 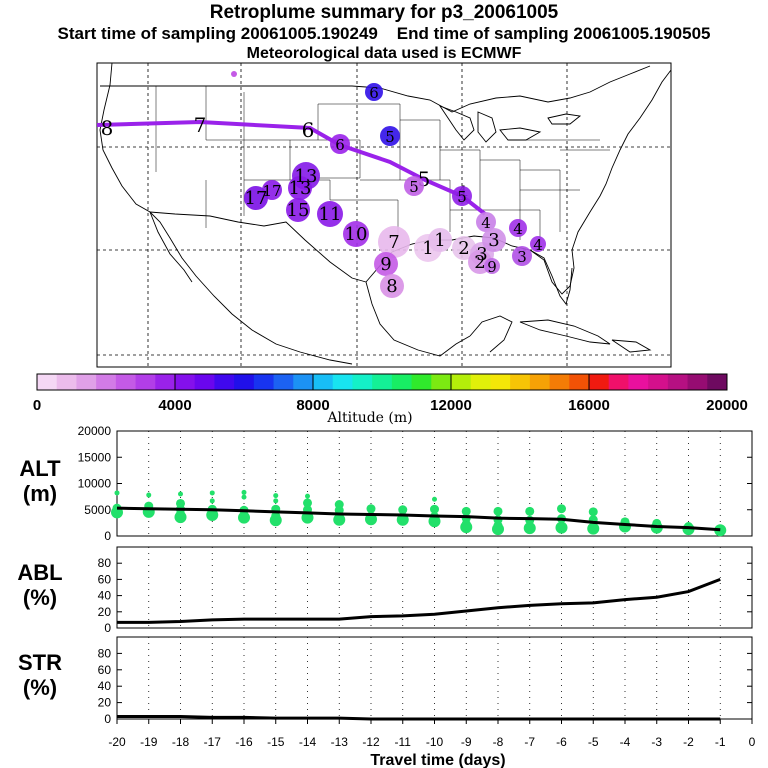 I want to click on panel-name: ALT, so click(x=40, y=468).